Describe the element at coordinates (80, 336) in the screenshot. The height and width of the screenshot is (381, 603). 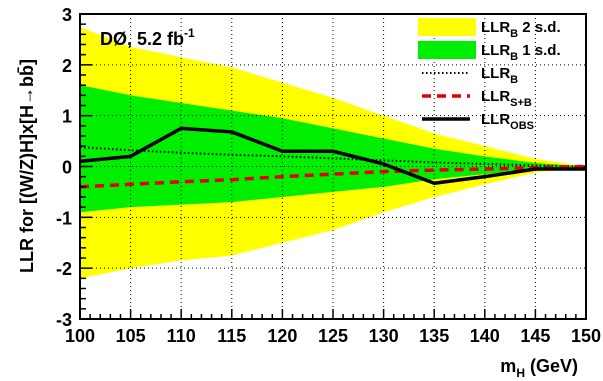
I see `x-tick-label: 100` at that location.